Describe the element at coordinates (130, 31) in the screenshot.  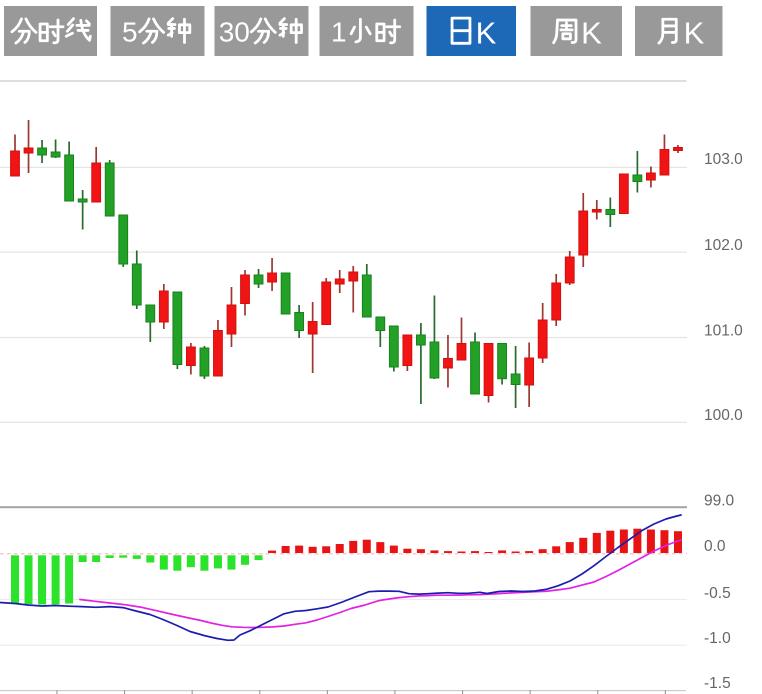
I see `svg-text: 5` at that location.